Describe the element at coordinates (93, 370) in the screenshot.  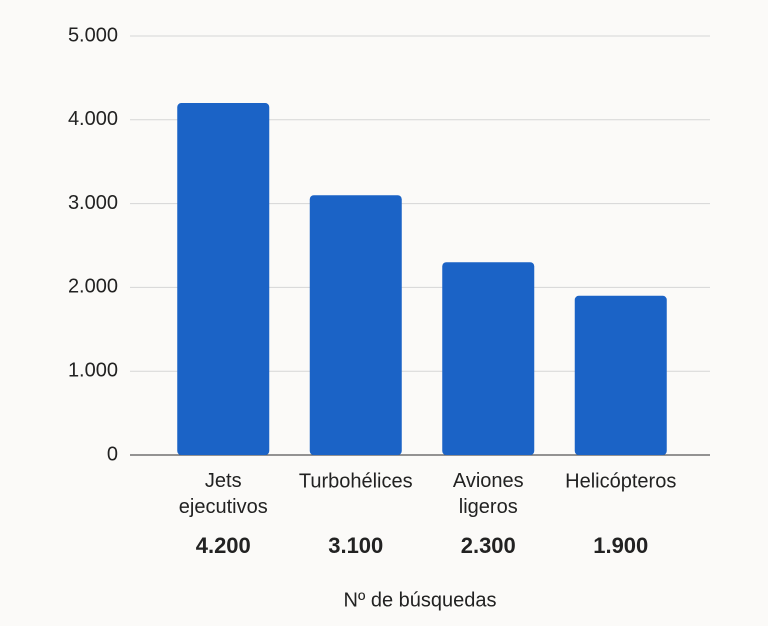
I see `y-tick-label: 1.000` at that location.